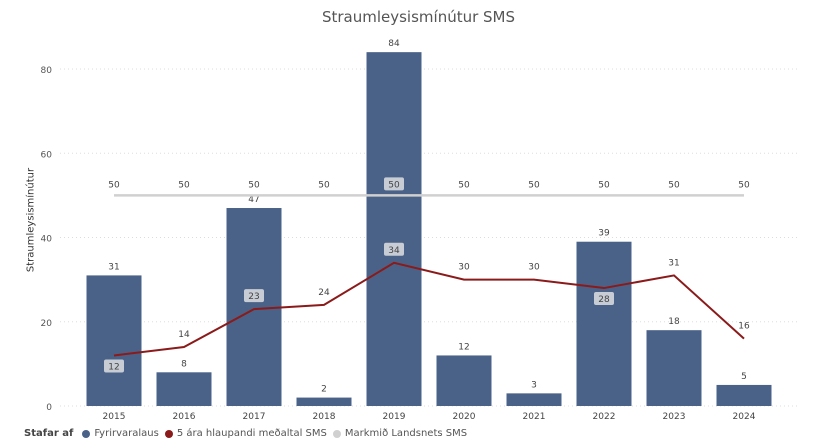  Describe the element at coordinates (324, 417) in the screenshot. I see `x-tick-label: 2018` at that location.